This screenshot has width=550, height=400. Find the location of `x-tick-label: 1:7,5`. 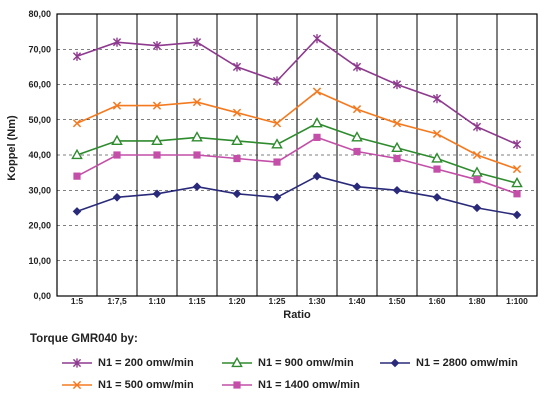

x-tick-label: 1:7,5 is located at coordinates (117, 301).